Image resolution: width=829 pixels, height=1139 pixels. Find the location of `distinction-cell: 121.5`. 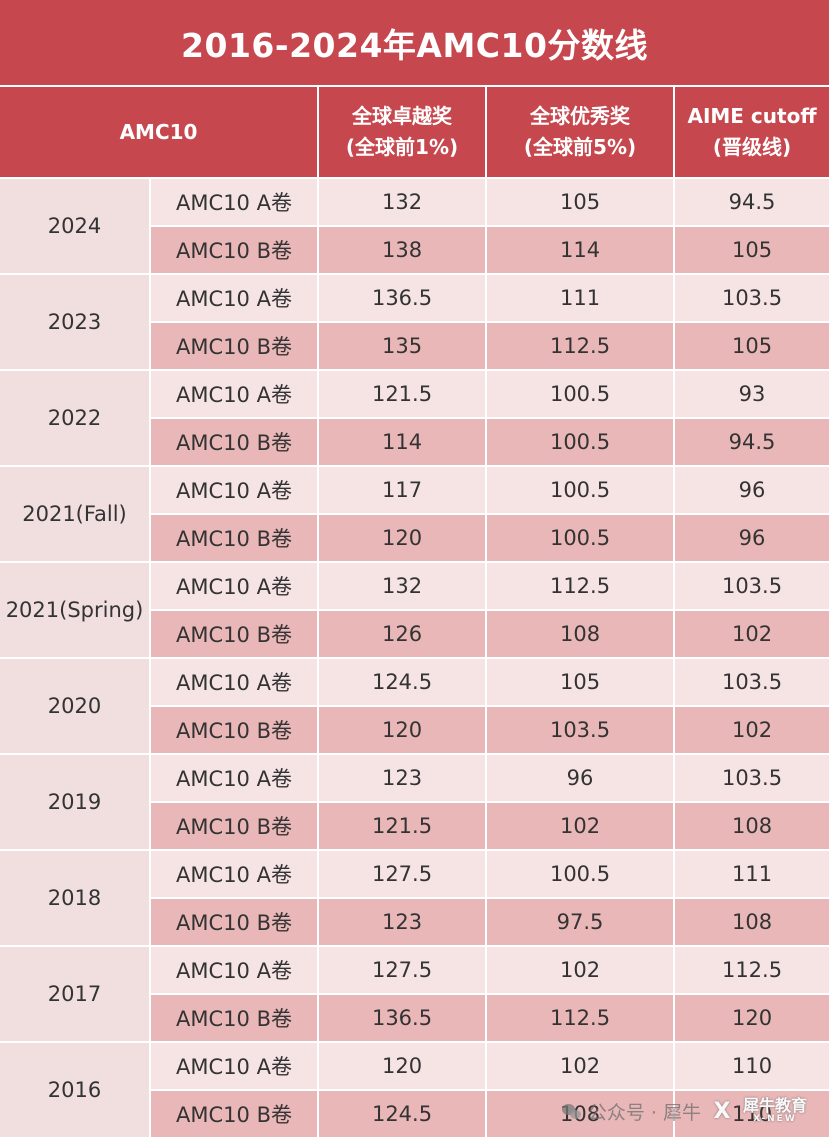

distinction-cell: 121.5 is located at coordinates (403, 826).